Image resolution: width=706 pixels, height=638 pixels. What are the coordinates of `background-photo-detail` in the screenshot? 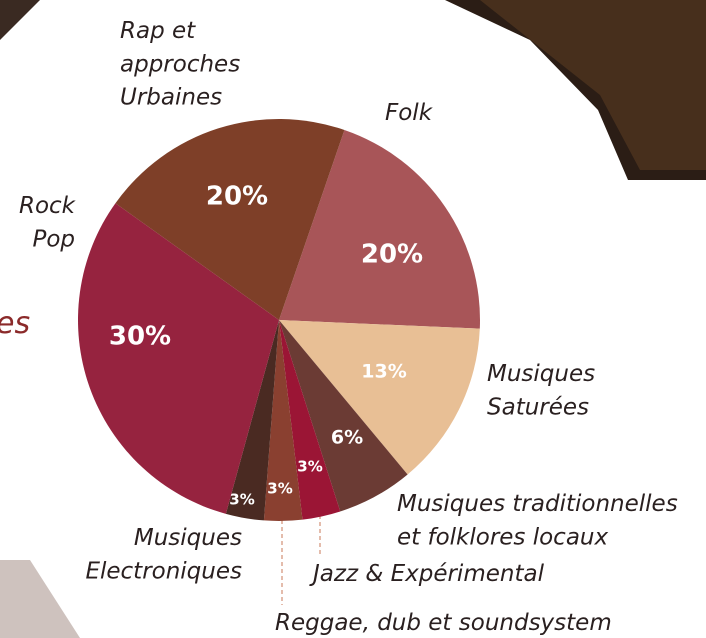 It's located at (593, 85).